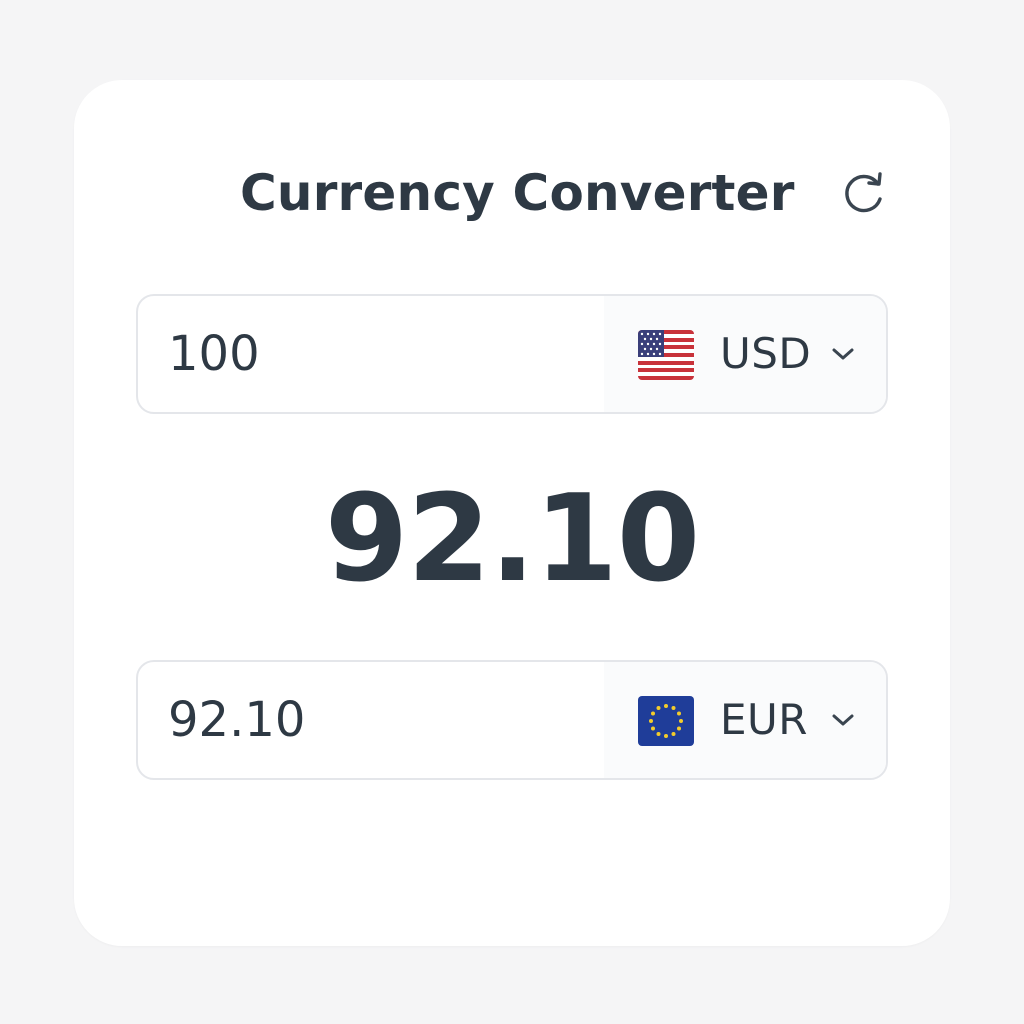 The image size is (1024, 1024). What do you see at coordinates (512, 539) in the screenshot?
I see `conversion-result: 92.10` at bounding box center [512, 539].